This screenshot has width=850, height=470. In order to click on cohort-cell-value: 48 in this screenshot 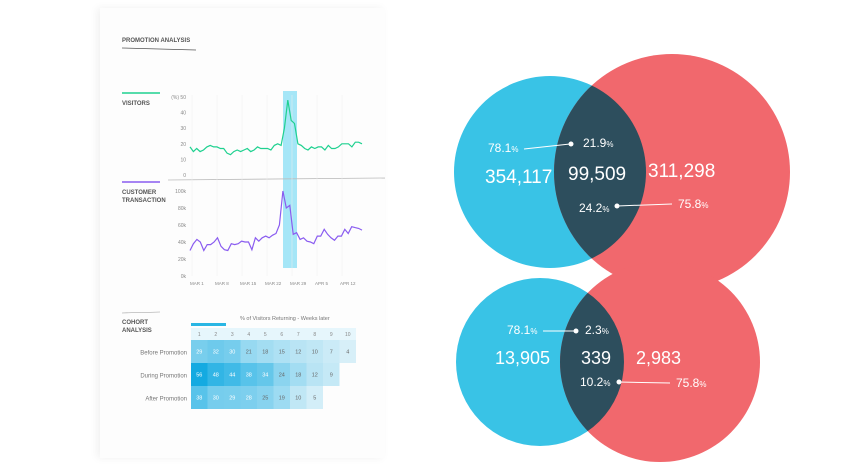, I will do `click(216, 376)`.